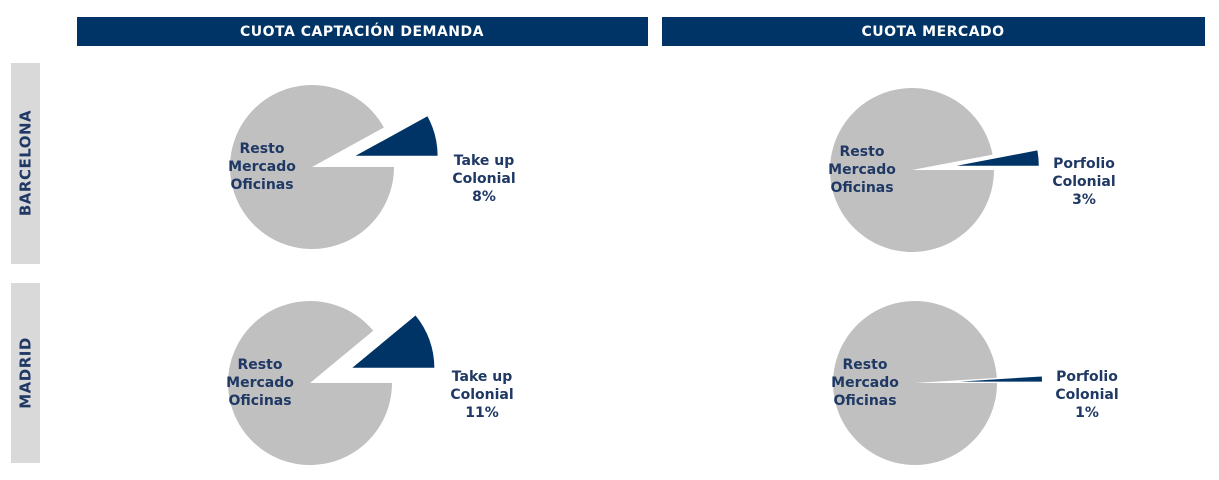 This screenshot has width=1219, height=480. I want to click on row-label: MADRID, so click(26, 373).